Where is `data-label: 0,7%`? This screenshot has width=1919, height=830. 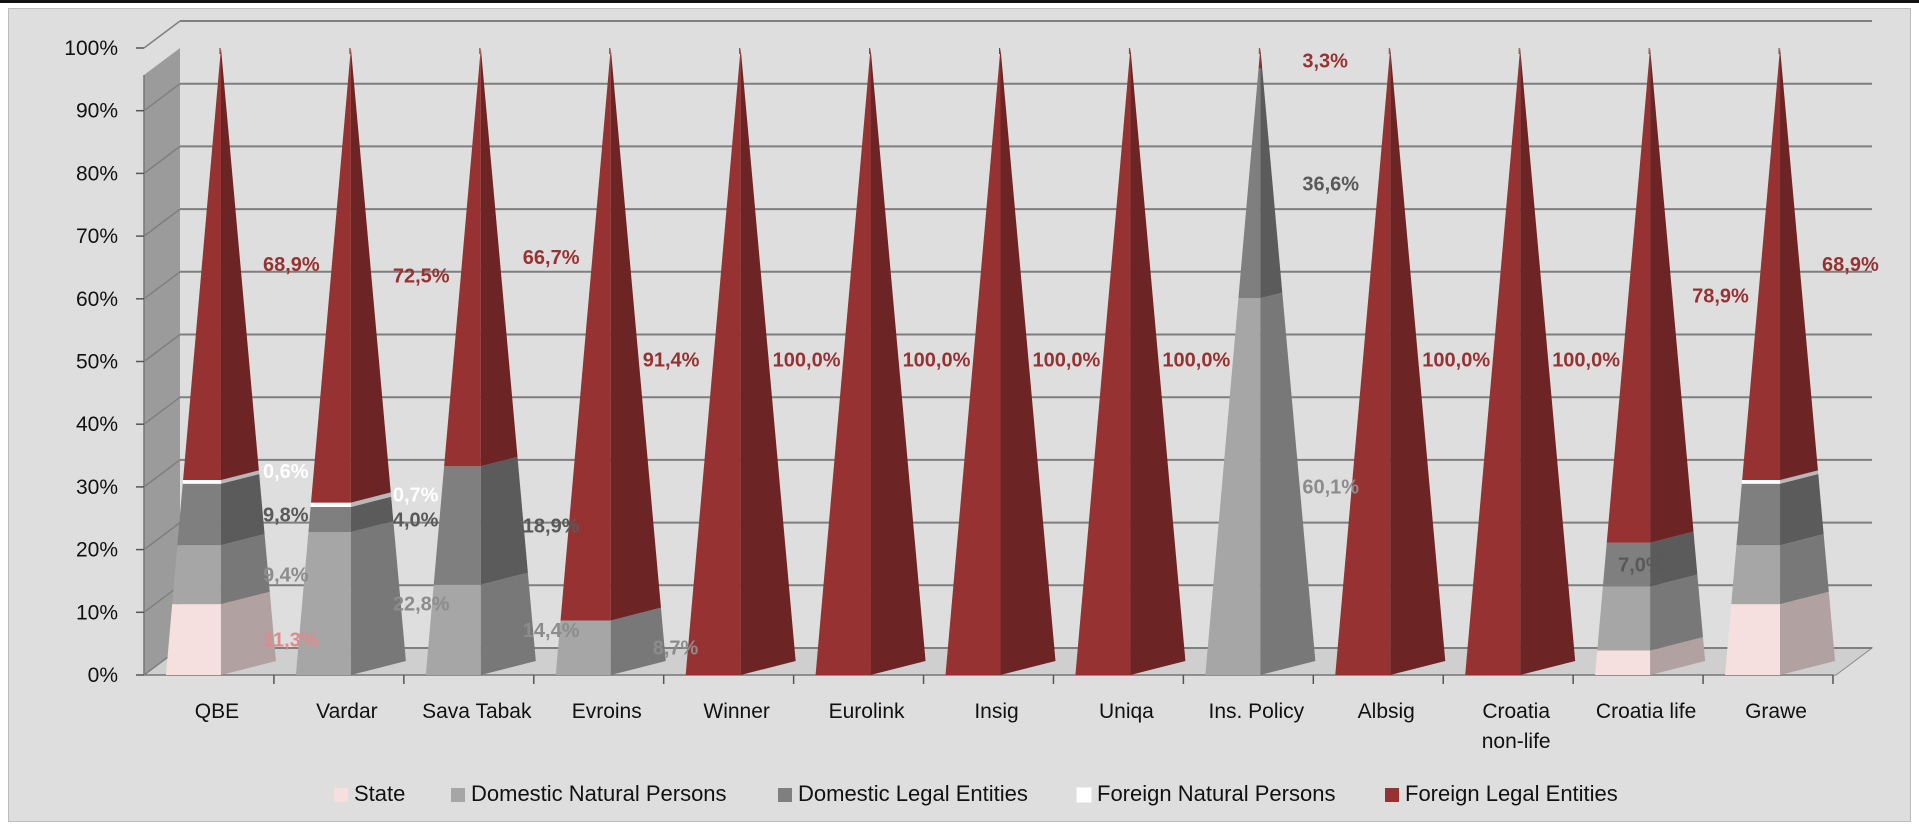 data-label: 0,7% is located at coordinates (416, 495).